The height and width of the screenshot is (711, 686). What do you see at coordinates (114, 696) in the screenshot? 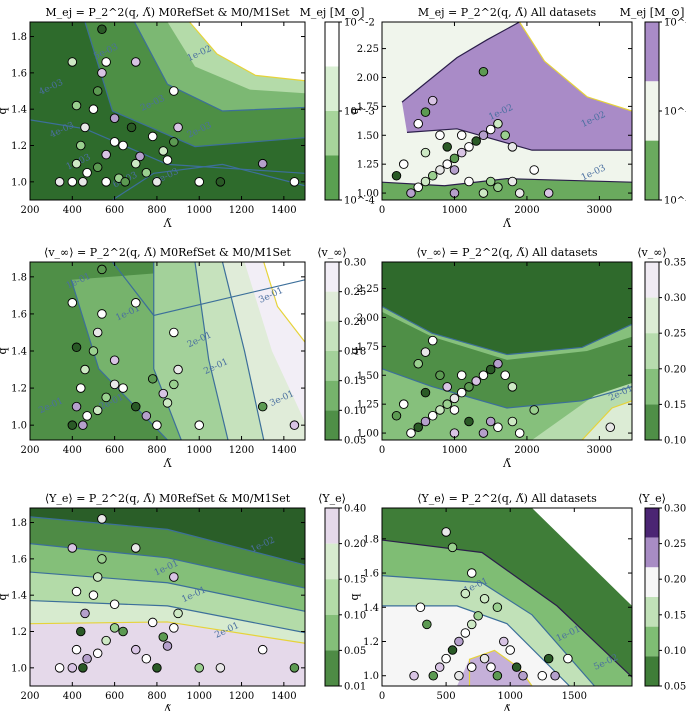
I see `x-tick-label: 600` at bounding box center [114, 696].